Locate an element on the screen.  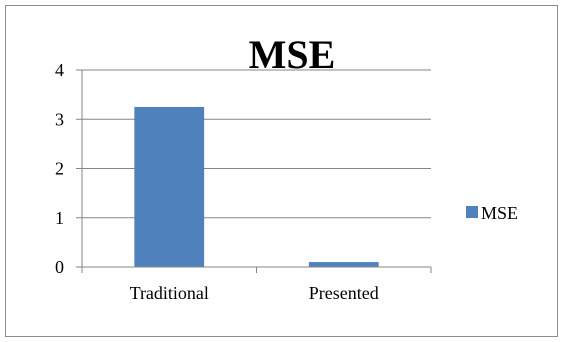
legend-label: MSE is located at coordinates (499, 213).